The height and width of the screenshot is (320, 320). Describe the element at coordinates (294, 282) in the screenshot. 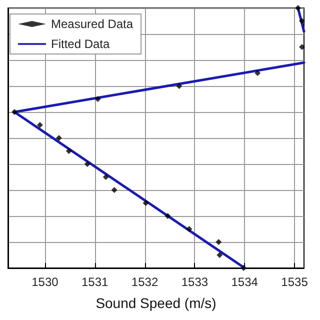

I see `x-tick-label: 1535` at that location.